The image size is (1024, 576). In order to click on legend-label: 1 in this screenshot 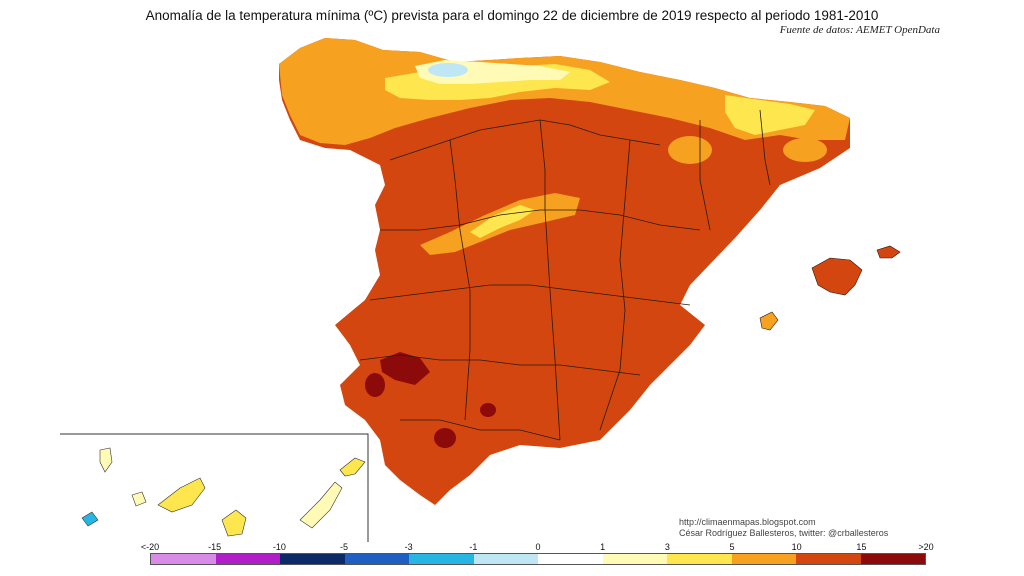, I will do `click(603, 547)`.